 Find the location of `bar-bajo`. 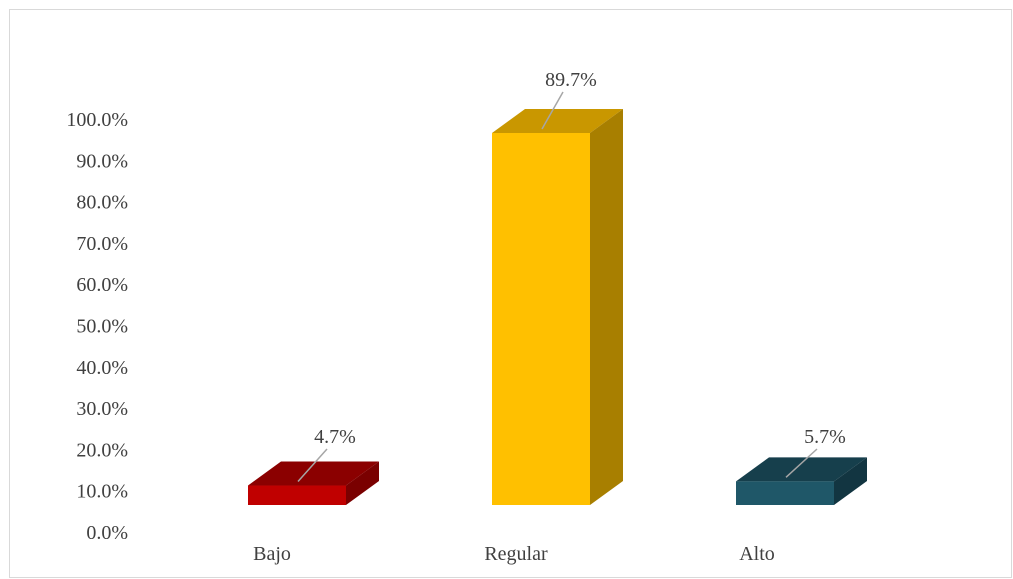

bar-bajo is located at coordinates (313, 483).